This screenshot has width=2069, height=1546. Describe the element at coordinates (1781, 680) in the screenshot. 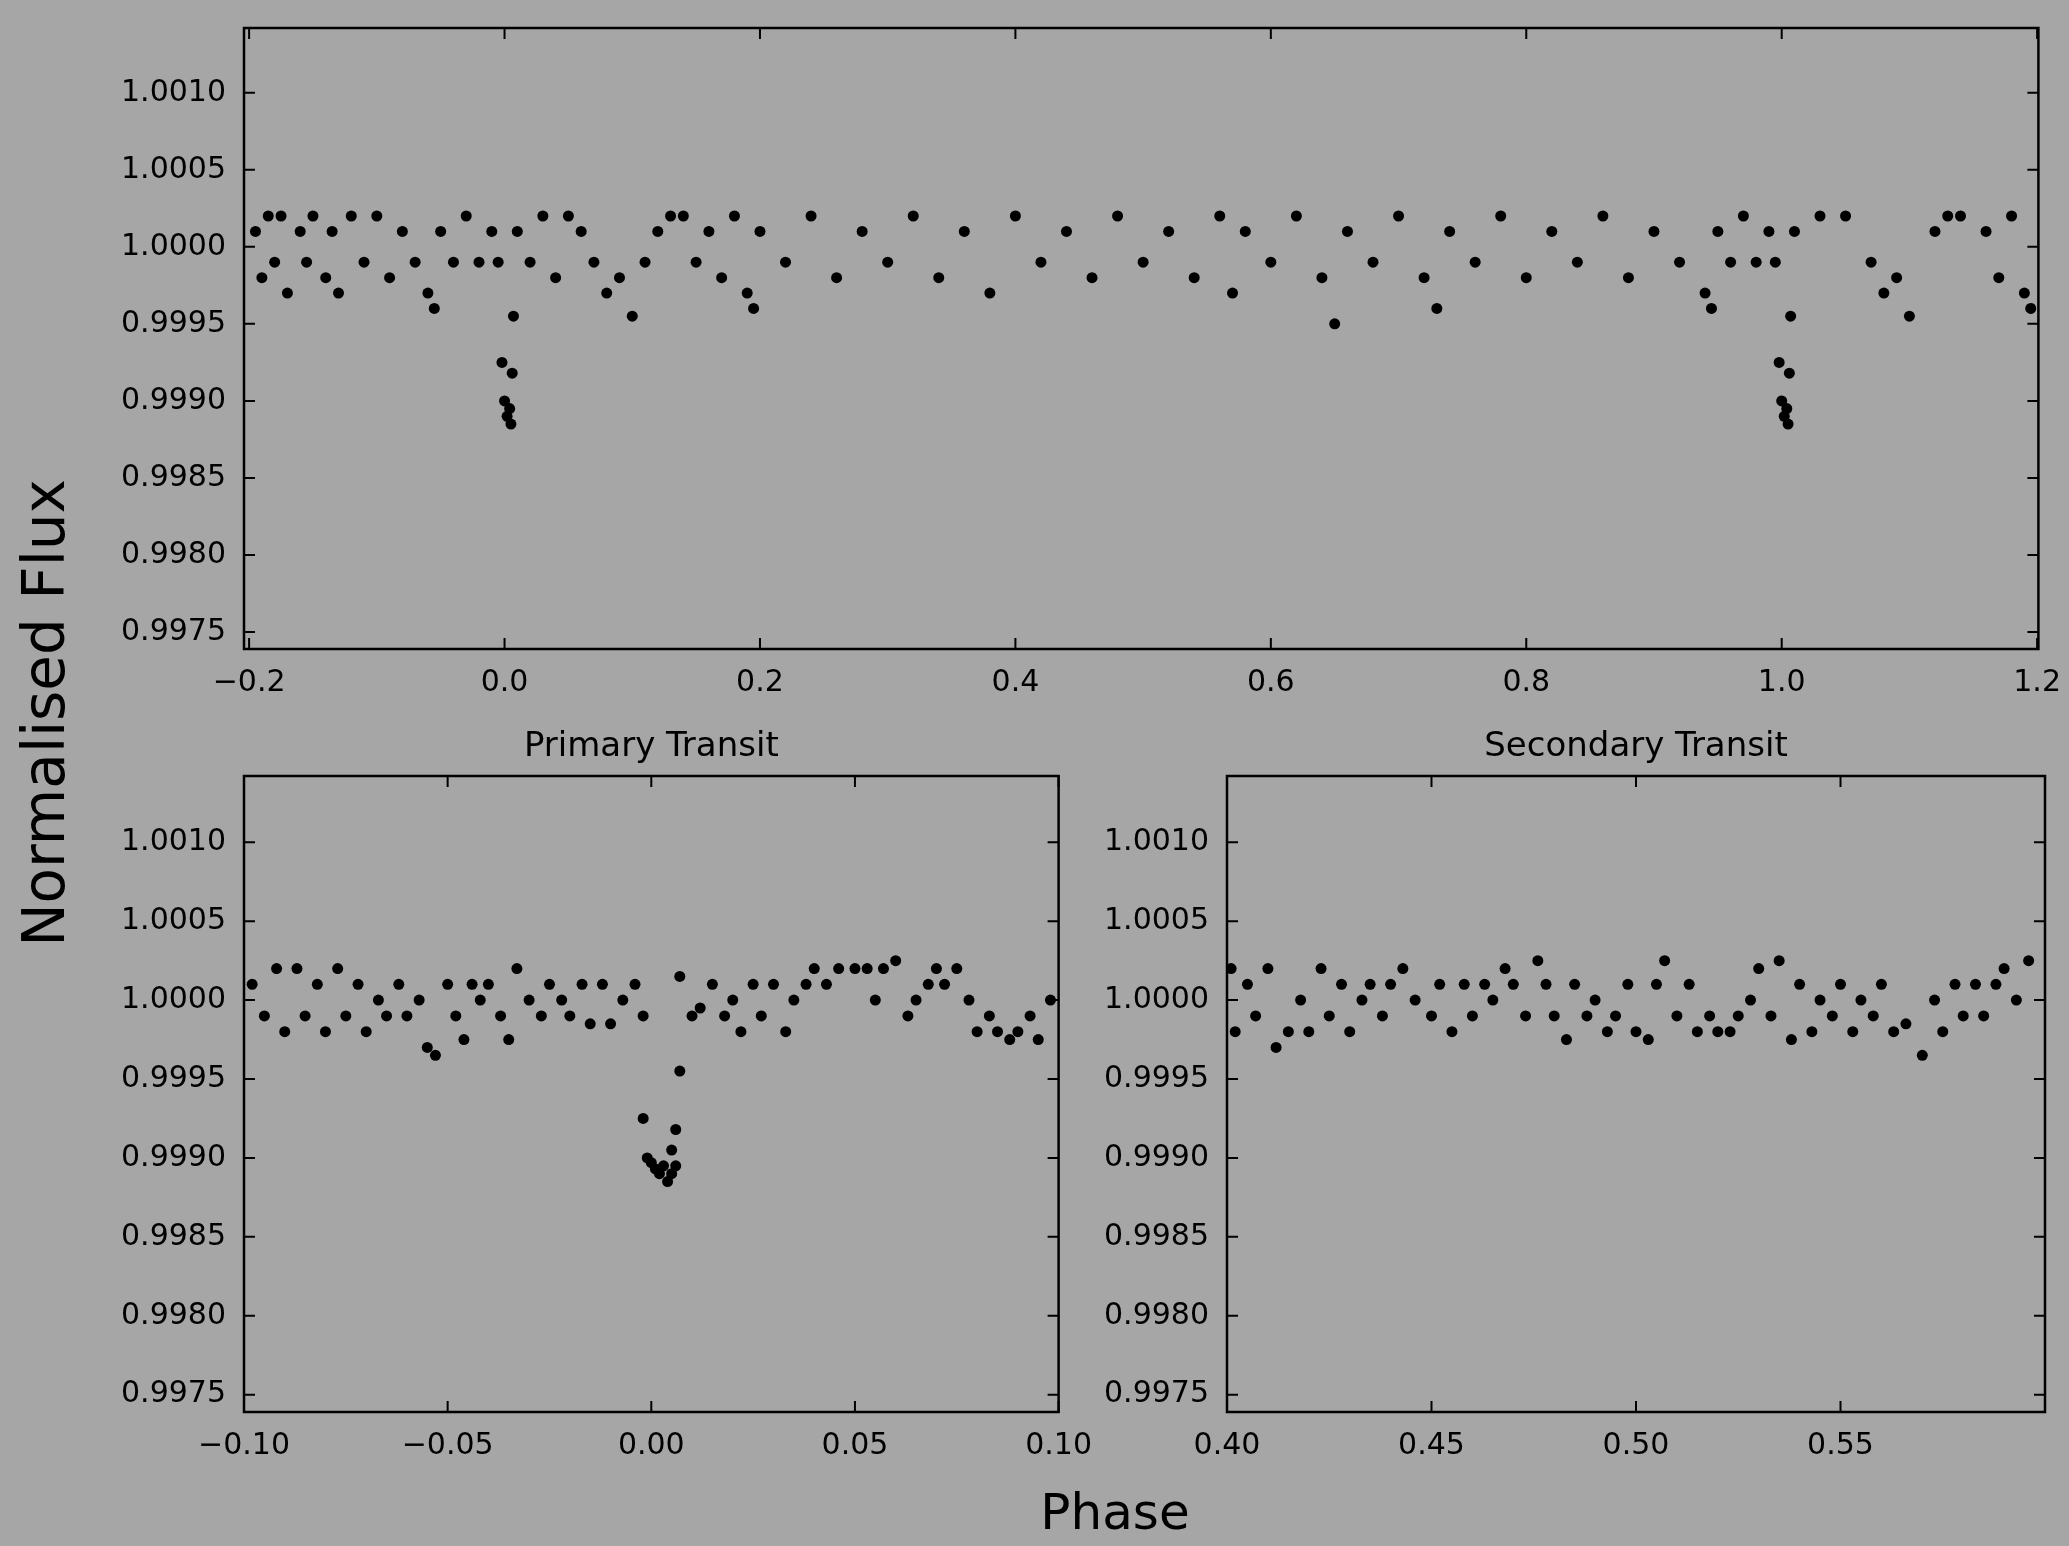

I see `x-tick-label: 1.0` at that location.